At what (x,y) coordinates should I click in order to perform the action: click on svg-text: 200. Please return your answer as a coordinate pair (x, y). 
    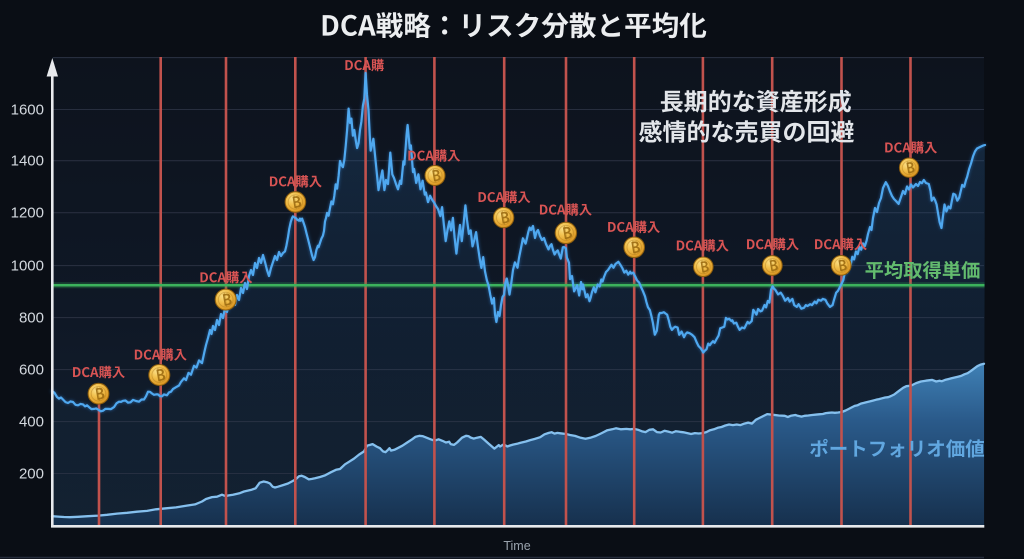
    Looking at the image, I should click on (31, 474).